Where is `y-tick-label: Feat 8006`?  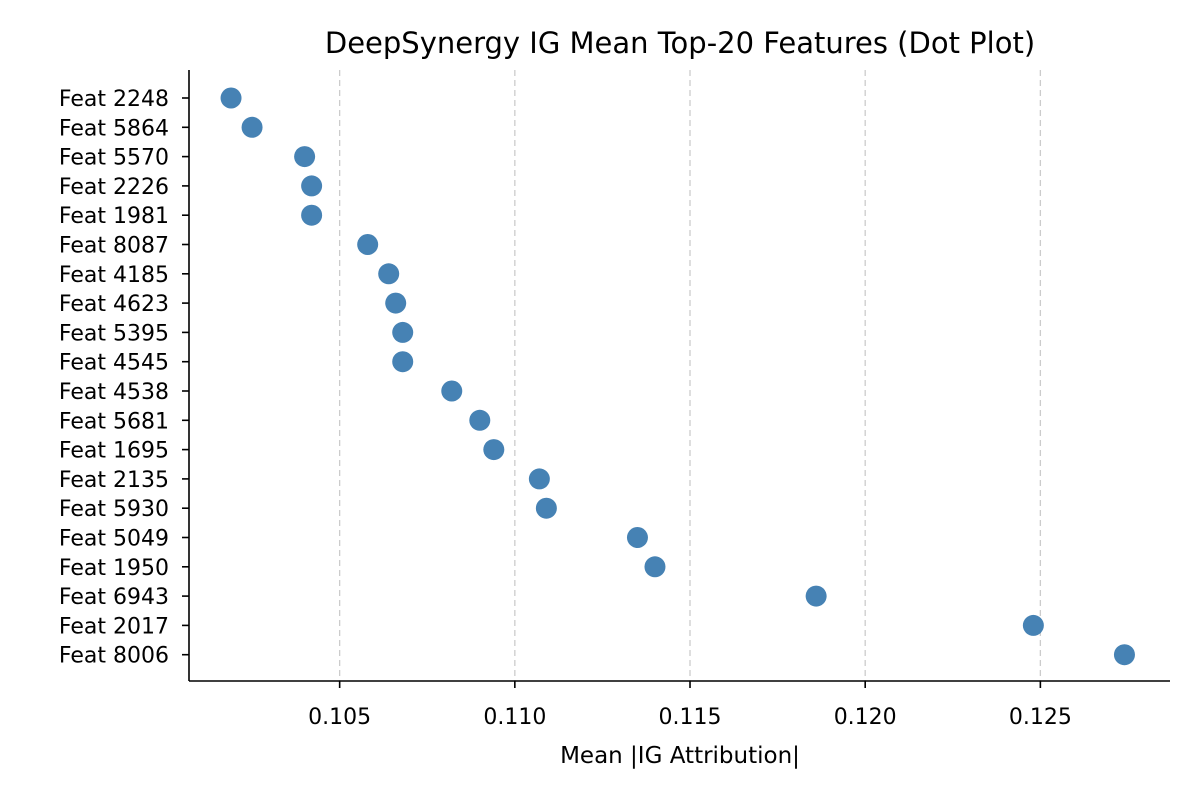
y-tick-label: Feat 8006 is located at coordinates (114, 656).